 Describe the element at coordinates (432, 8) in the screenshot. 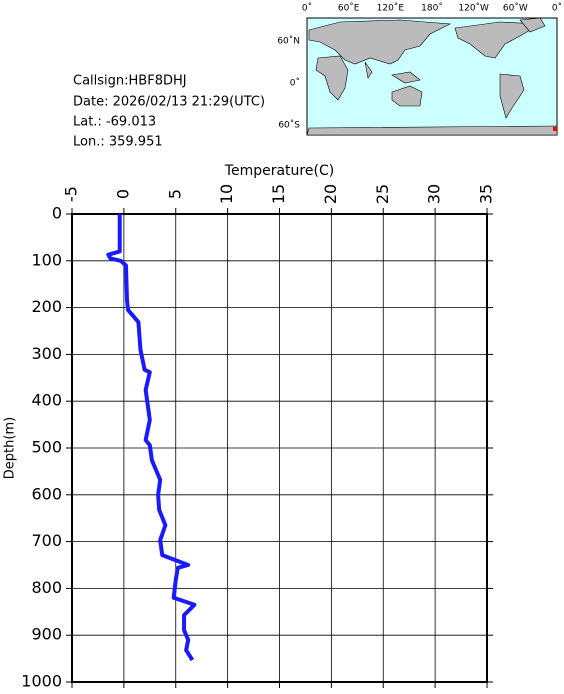

I see `map-lon-label: 180˚` at that location.